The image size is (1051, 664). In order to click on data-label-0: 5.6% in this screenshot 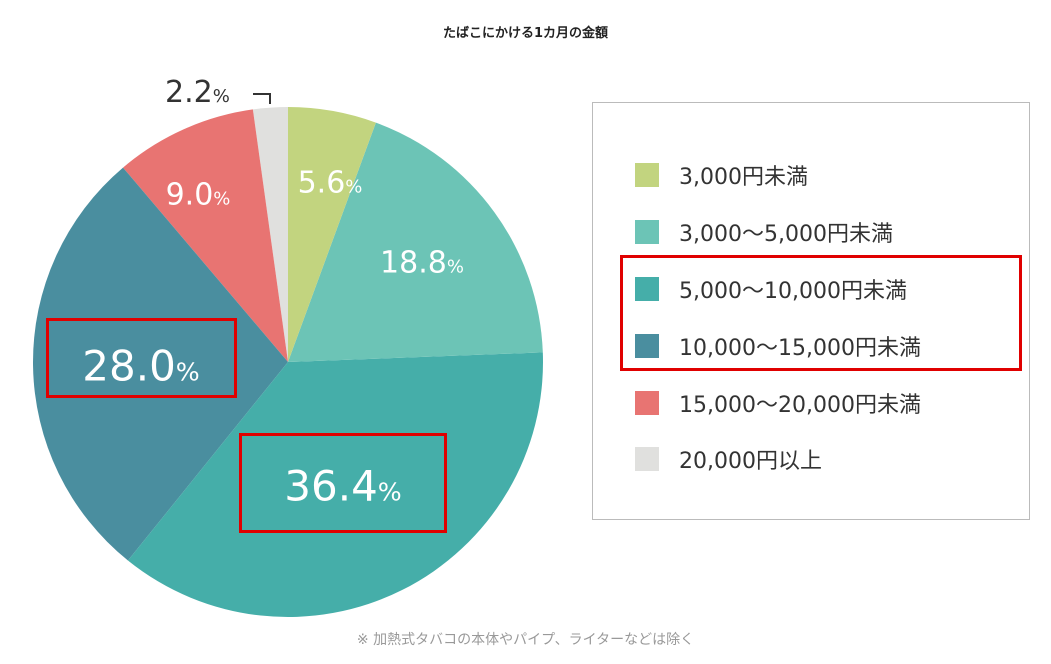, I will do `click(330, 183)`.